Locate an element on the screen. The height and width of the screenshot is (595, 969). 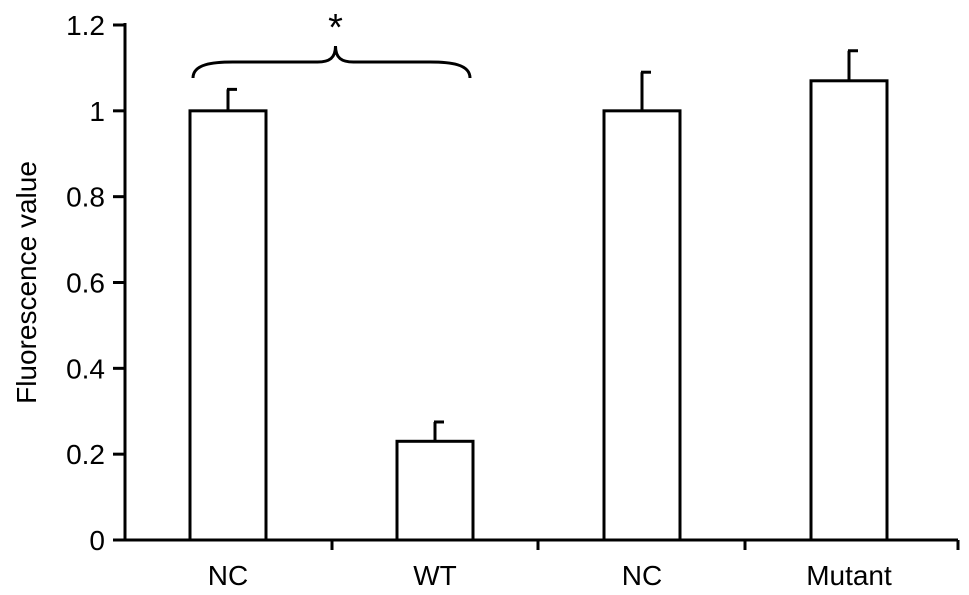
y-tick-label: 0.2 is located at coordinates (85, 454).